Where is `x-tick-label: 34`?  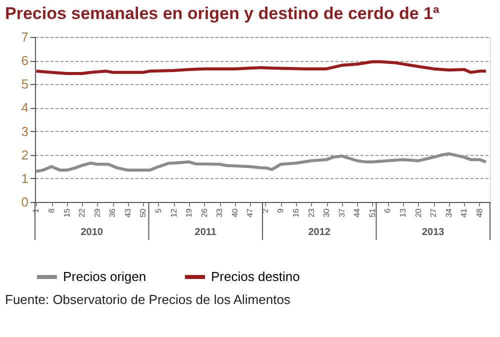 x-tick-label: 34 is located at coordinates (449, 213).